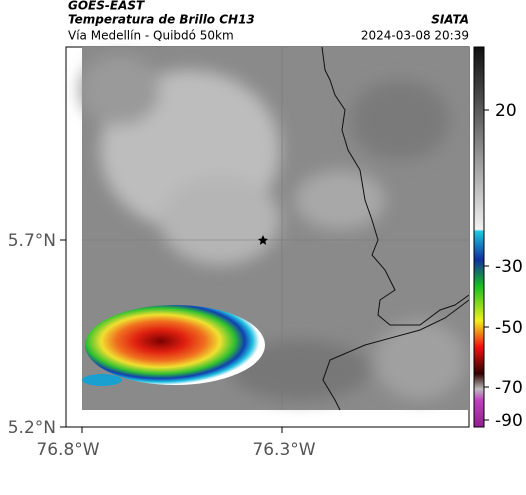 This screenshot has width=526, height=495. Describe the element at coordinates (67, 450) in the screenshot. I see `lon-label: 76.8°W` at that location.